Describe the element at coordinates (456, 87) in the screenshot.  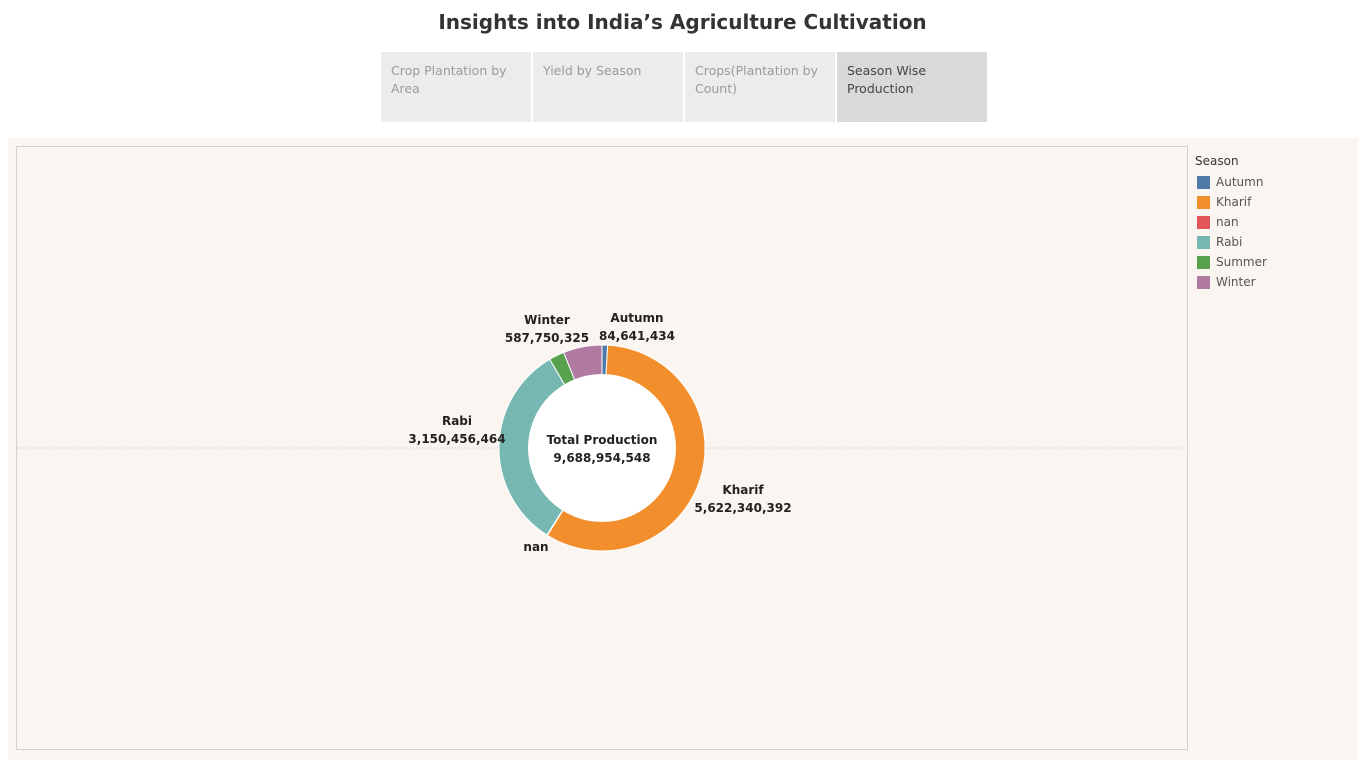
I see `tab-crop-plantation-by-area: Crop Plantation by Area` at that location.